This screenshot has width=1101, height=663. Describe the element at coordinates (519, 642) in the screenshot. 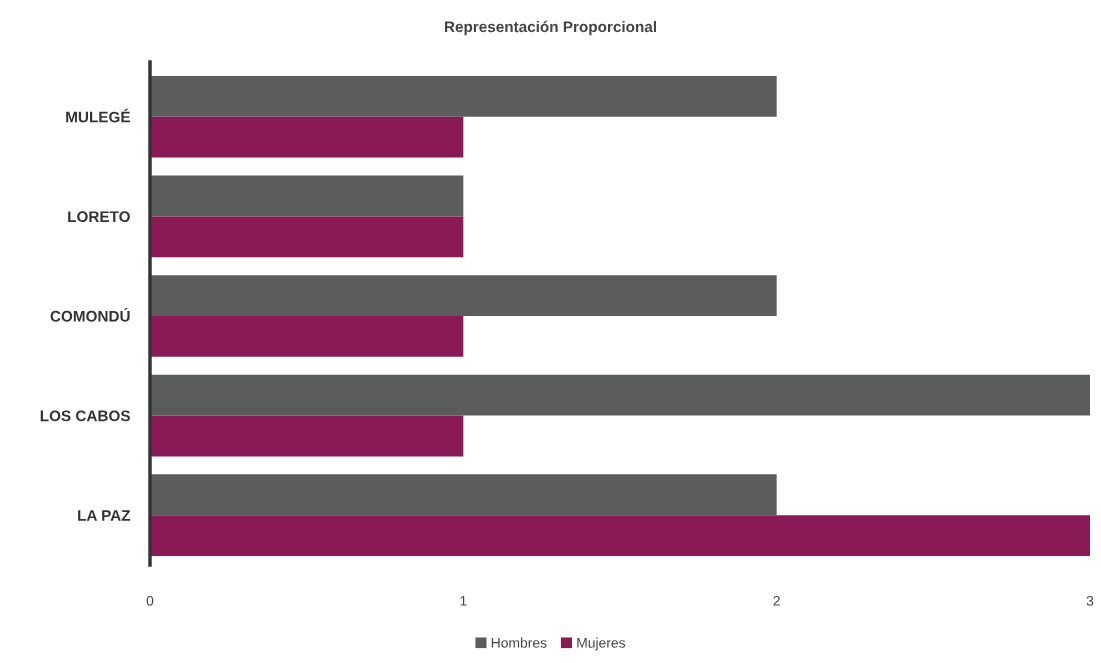

I see `legend-label: Hombres` at that location.